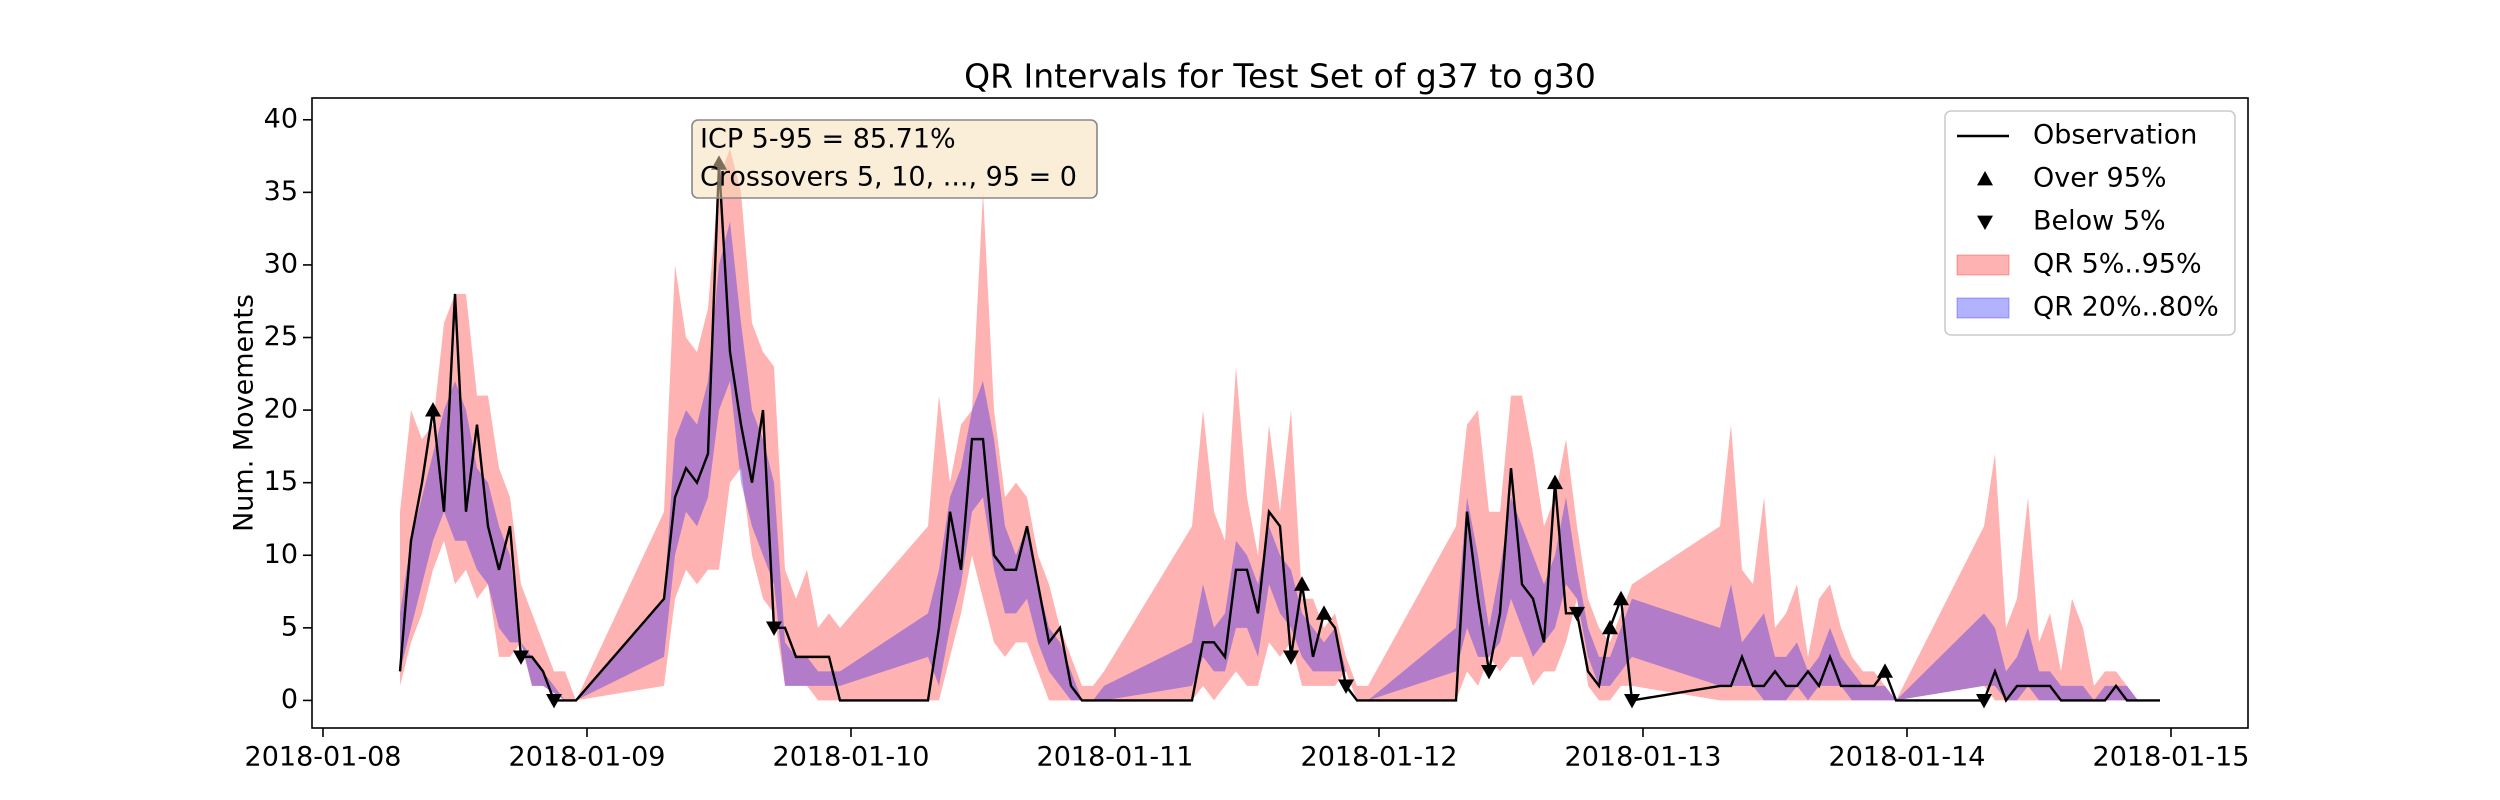 Image resolution: width=2500 pixels, height=800 pixels. What do you see at coordinates (828, 139) in the screenshot?
I see `annotation-text: ICP 5-95 = 85.71%` at bounding box center [828, 139].